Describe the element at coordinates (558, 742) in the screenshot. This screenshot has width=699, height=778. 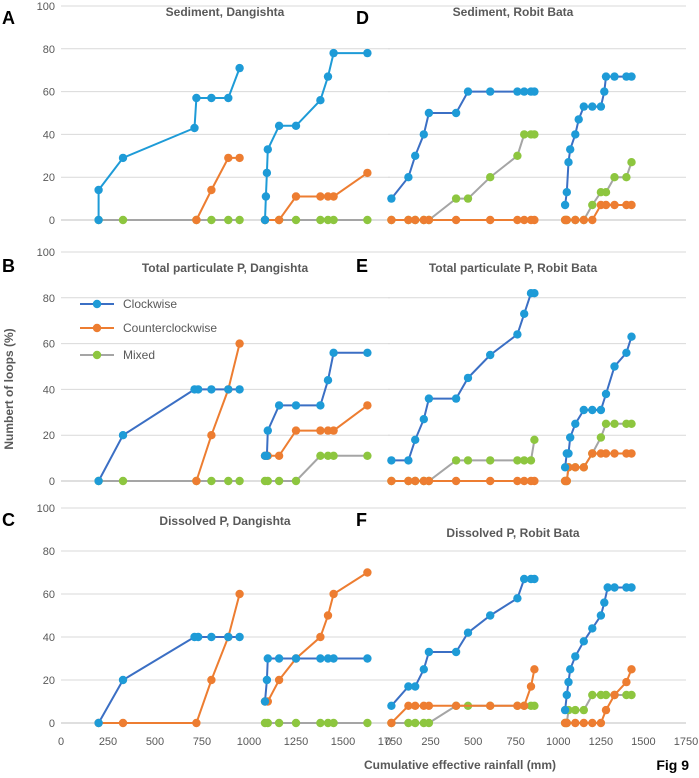
I see `x-tick-label: 1000` at that location.